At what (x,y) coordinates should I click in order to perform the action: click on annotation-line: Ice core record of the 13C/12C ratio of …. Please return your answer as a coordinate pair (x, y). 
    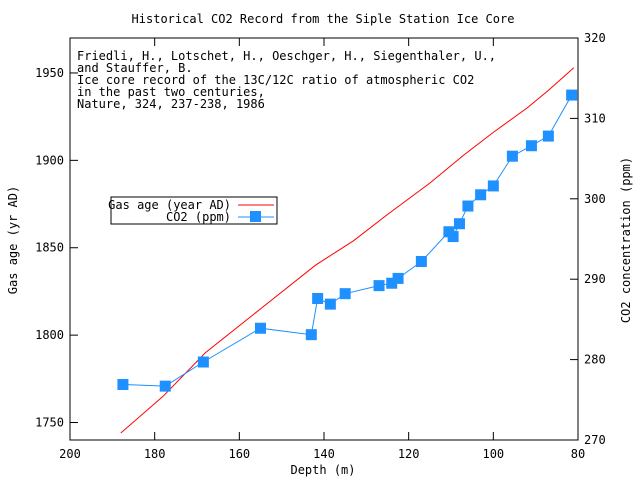
    Looking at the image, I should click on (275, 80).